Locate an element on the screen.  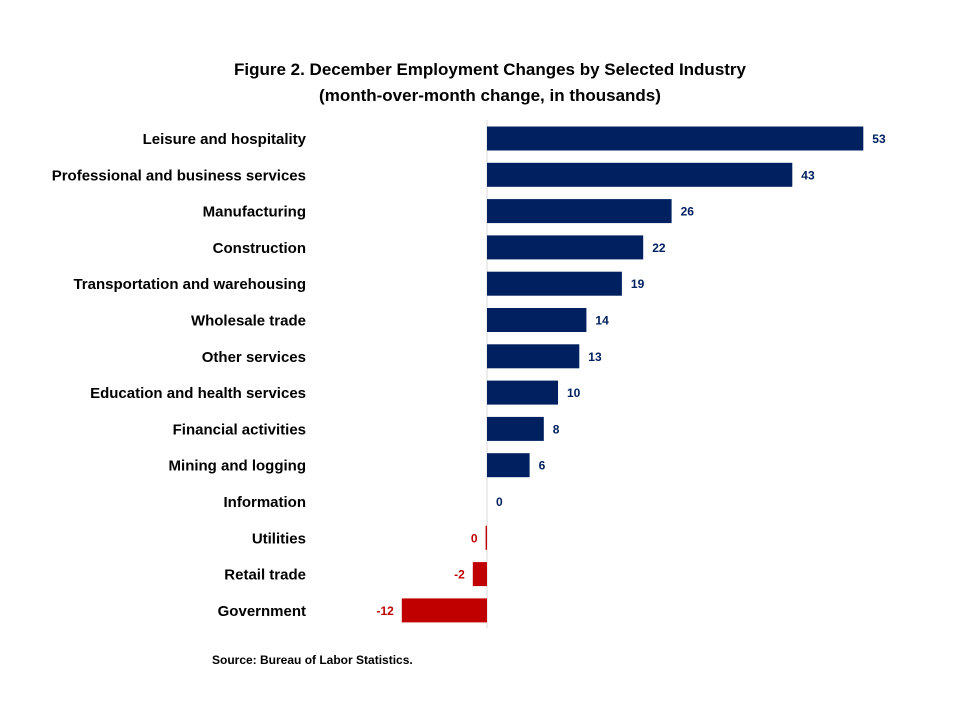
category-label-leisure-and-hospitality: Leisure and hospitality is located at coordinates (225, 139).